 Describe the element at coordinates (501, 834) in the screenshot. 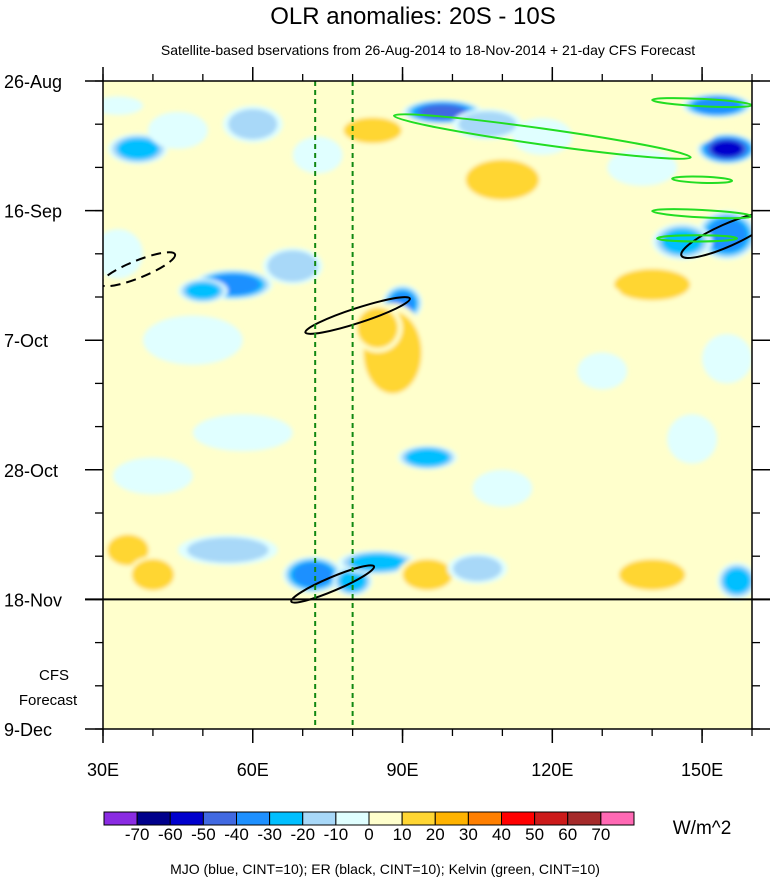

I see `colorbar-label: 40` at that location.